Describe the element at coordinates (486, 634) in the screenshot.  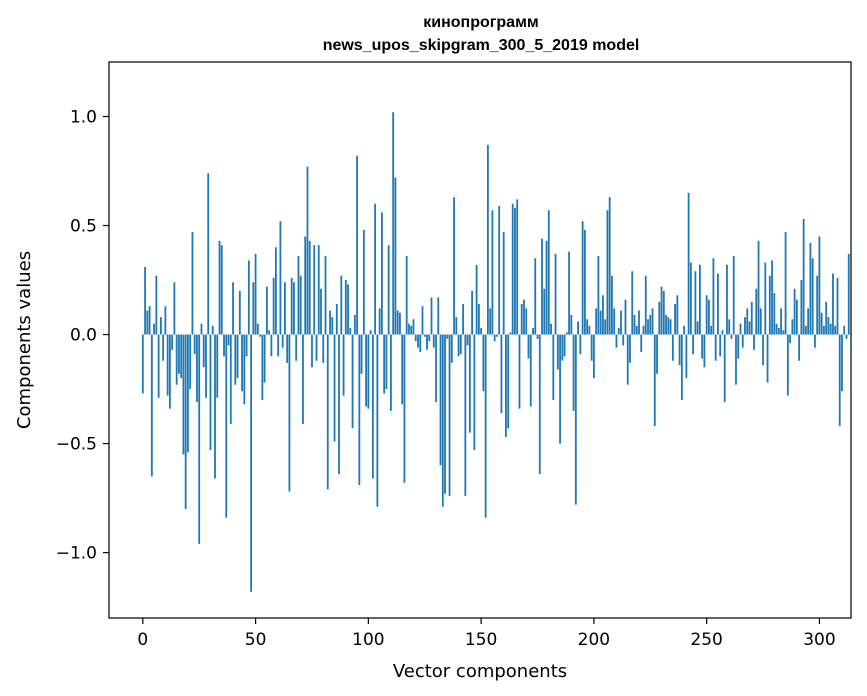
I see `x-axis: 0 50 100 150 200 250 300` at that location.